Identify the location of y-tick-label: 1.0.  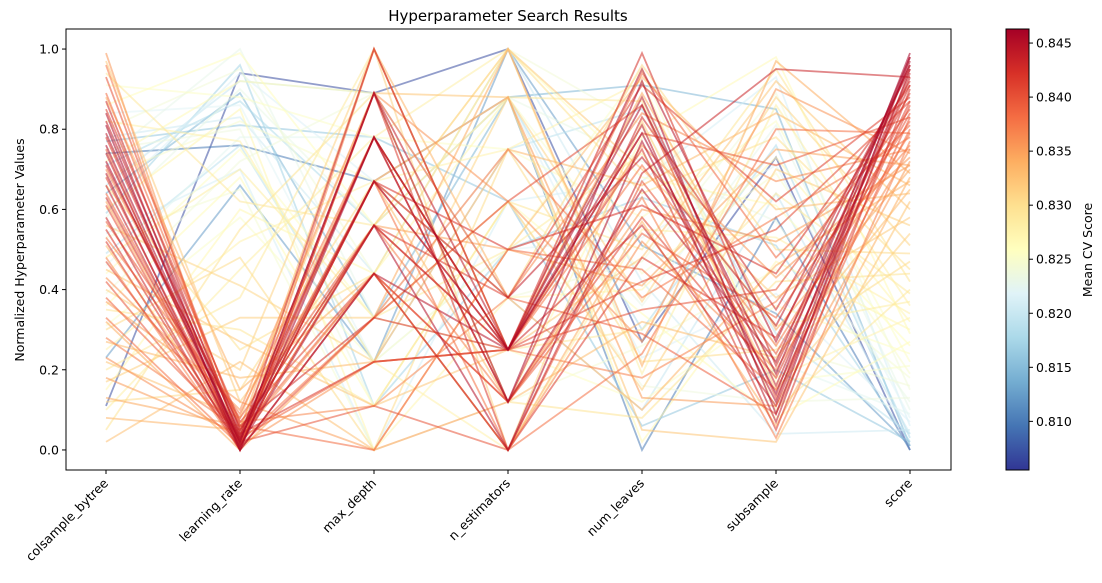
(49, 49).